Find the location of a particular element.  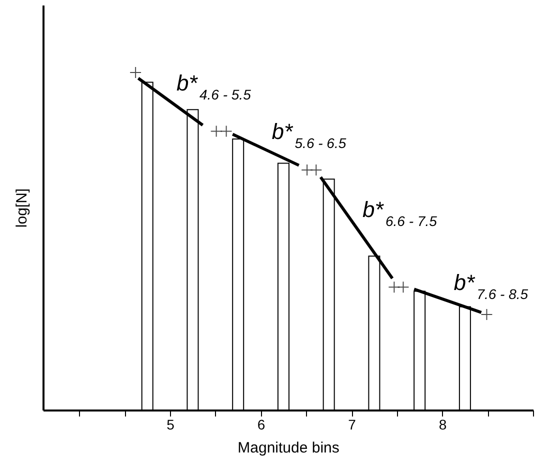

x-tick-label: 7 is located at coordinates (352, 424).